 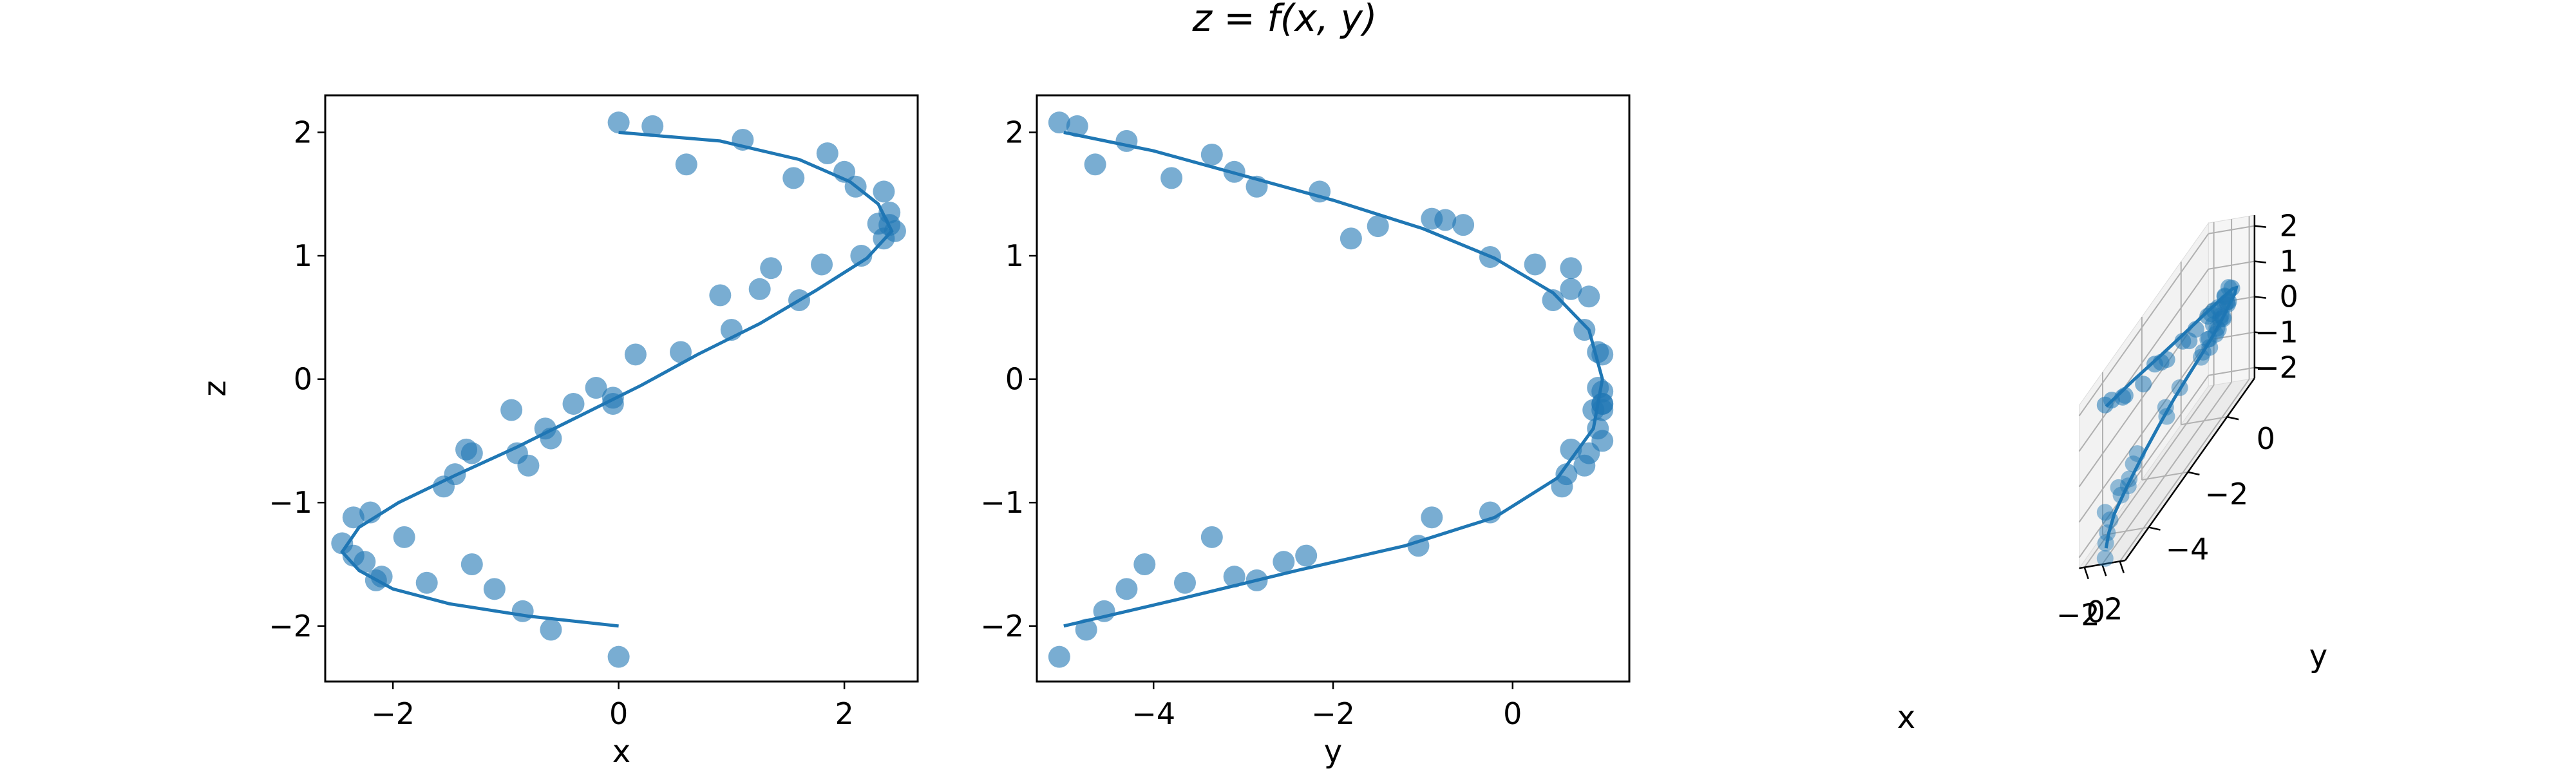 I want to click on fit-curve, so click(x=617, y=380).